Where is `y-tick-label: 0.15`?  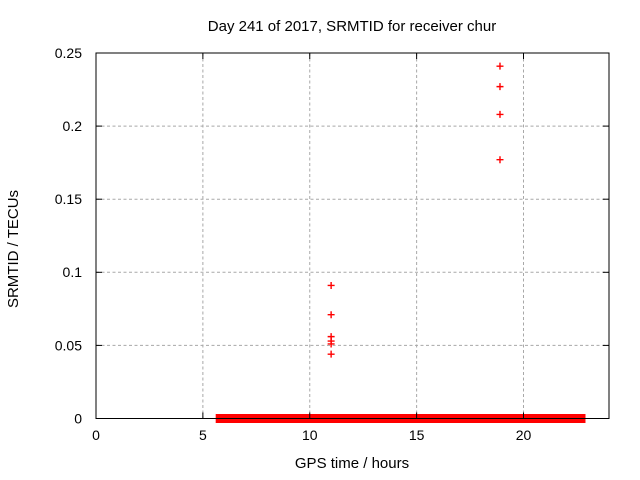 y-tick-label: 0.15 is located at coordinates (68, 199).